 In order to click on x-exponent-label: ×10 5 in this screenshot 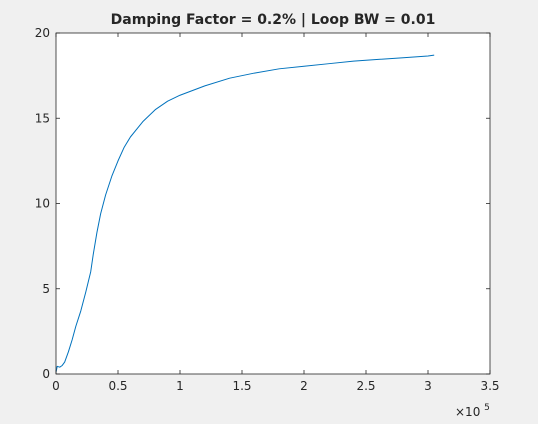, I will do `click(472, 411)`.